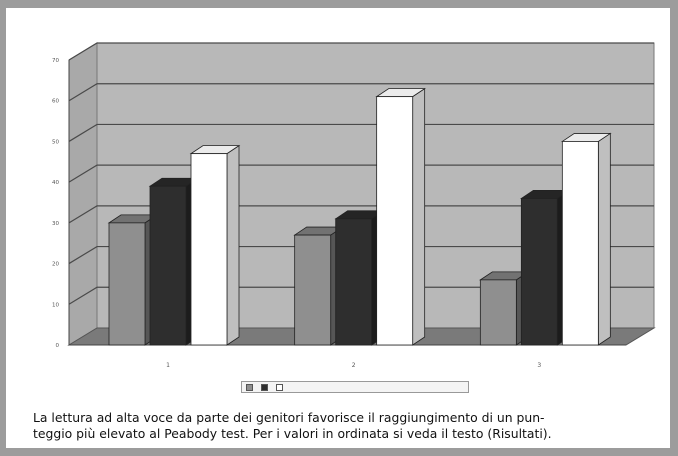 Image resolution: width=678 pixels, height=456 pixels. I want to click on y-tick-label: 40, so click(55, 183).